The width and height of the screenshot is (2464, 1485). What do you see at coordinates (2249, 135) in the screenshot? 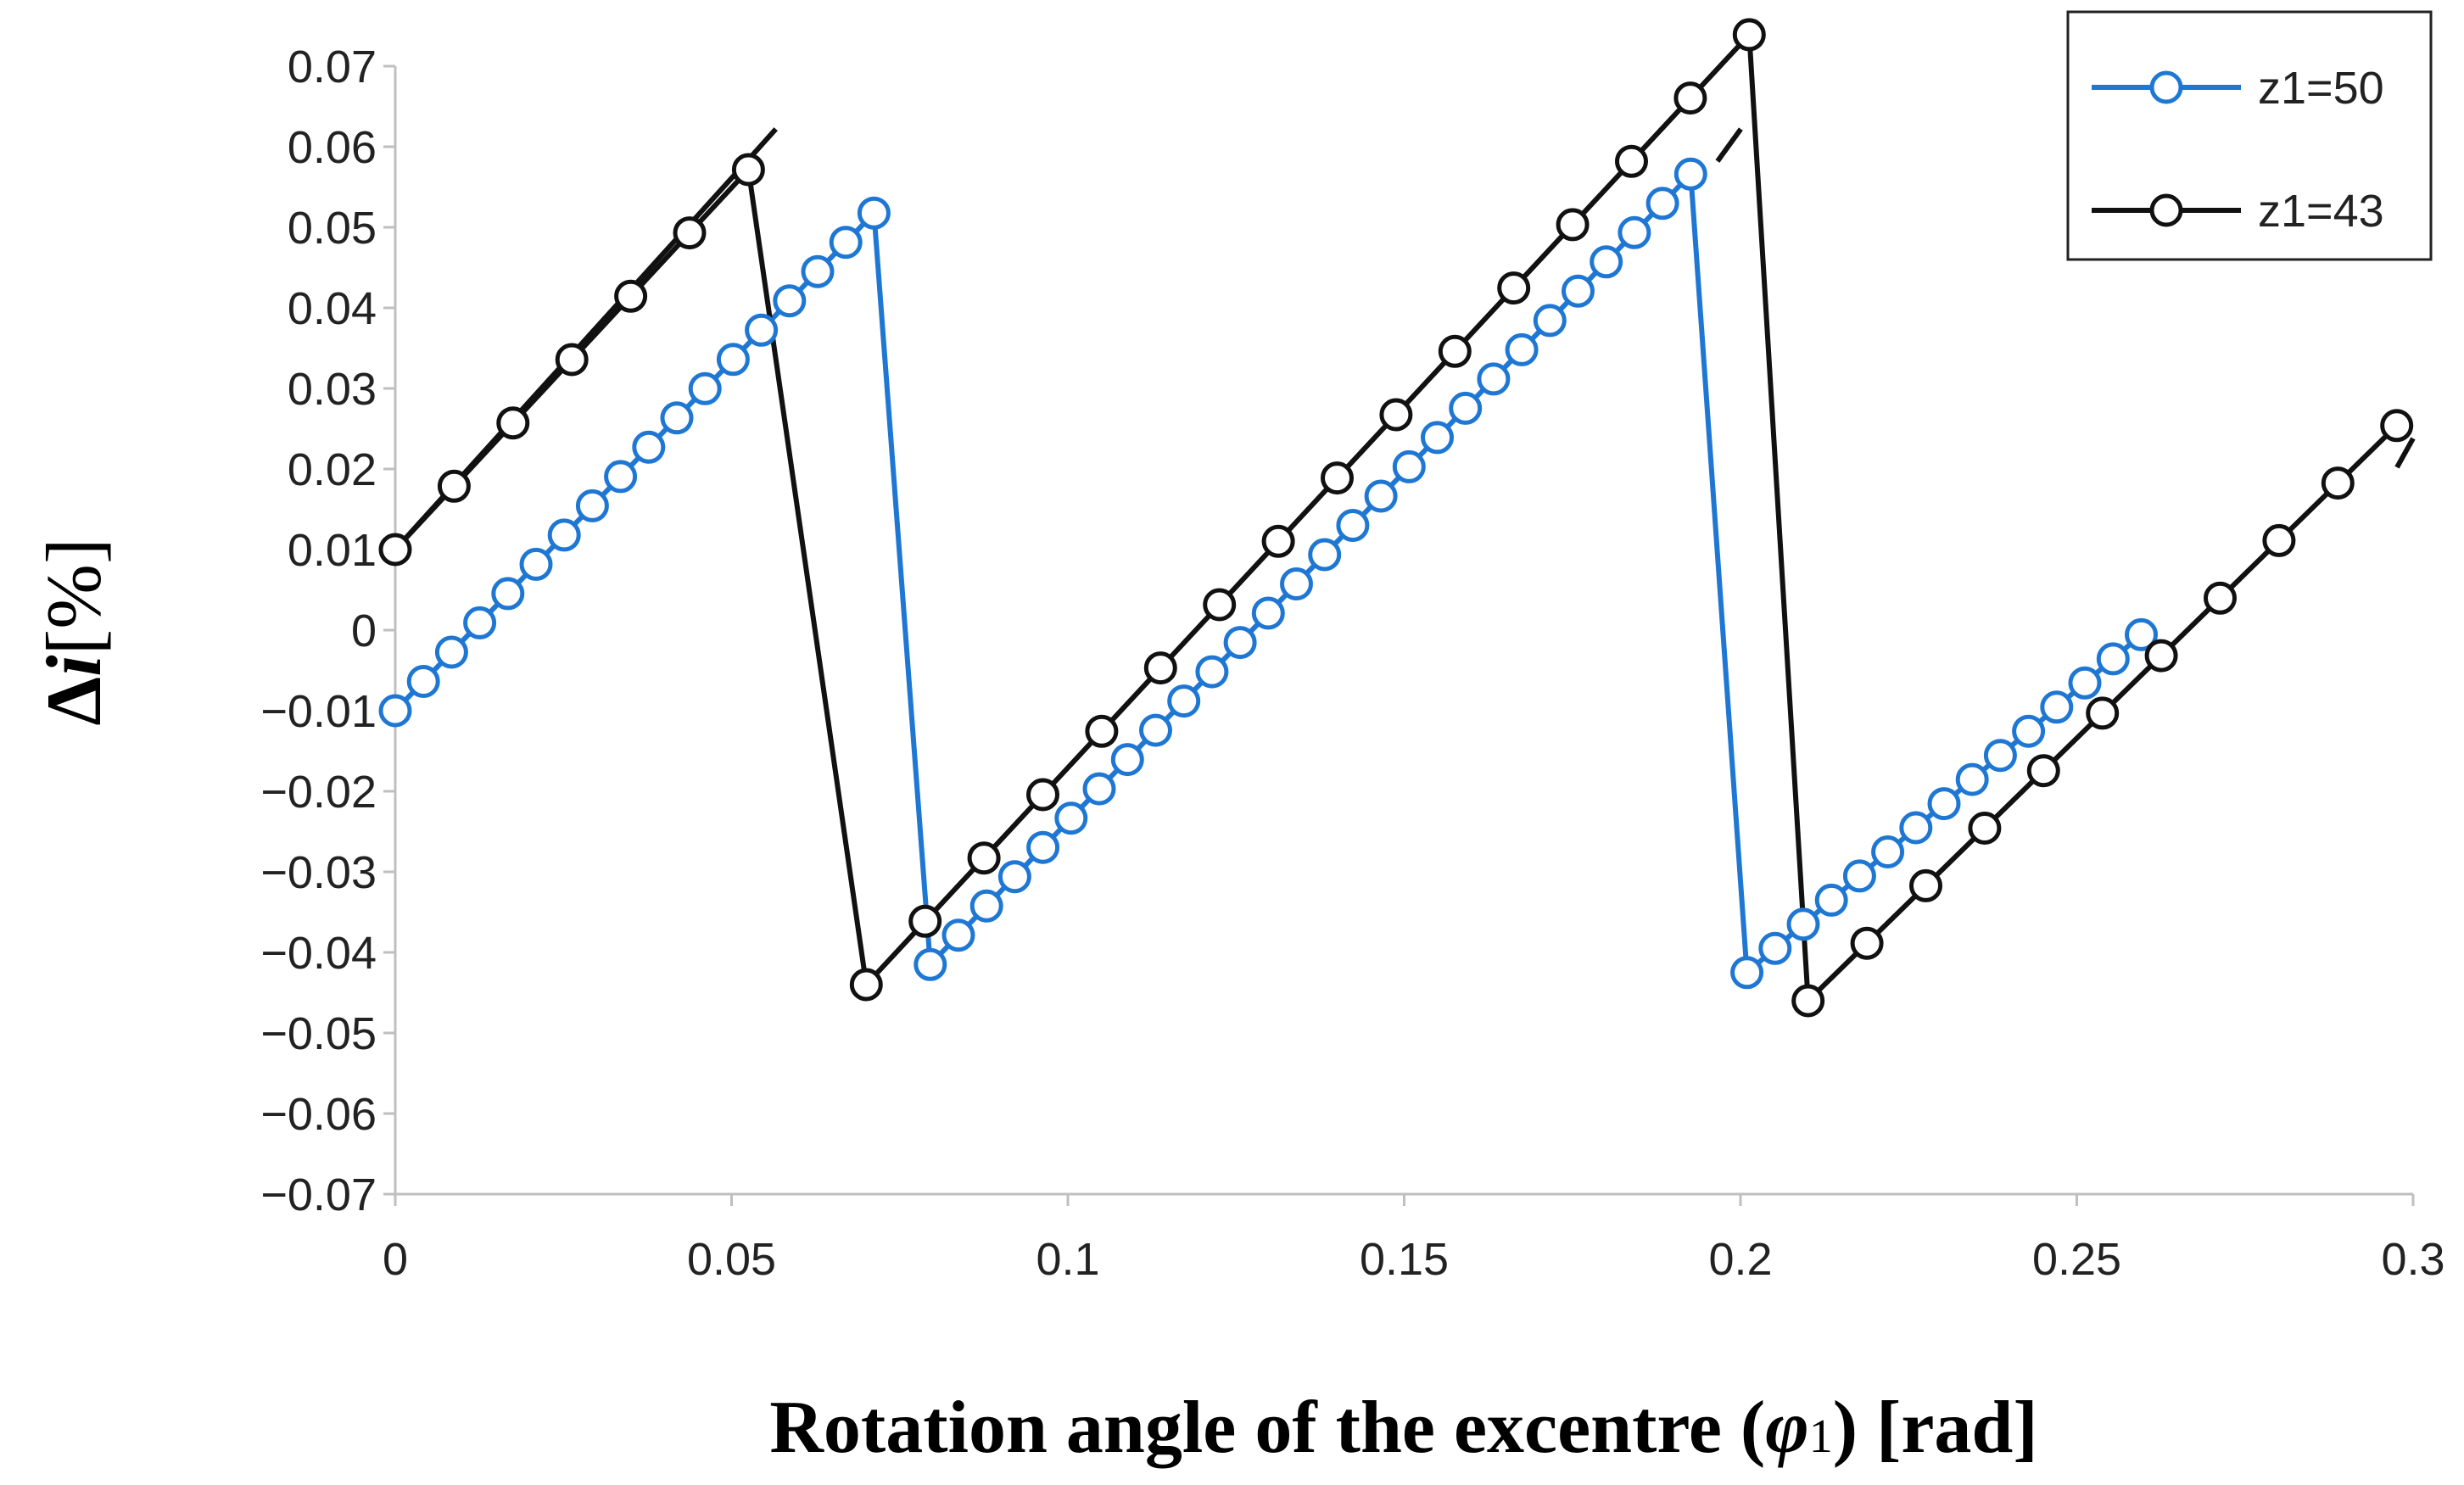
I see `legend-box` at bounding box center [2249, 135].